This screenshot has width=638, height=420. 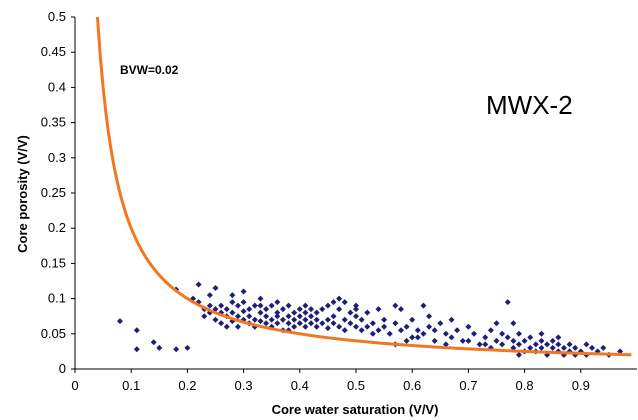 What do you see at coordinates (57, 298) in the screenshot?
I see `y-tick-label: 0.1` at bounding box center [57, 298].